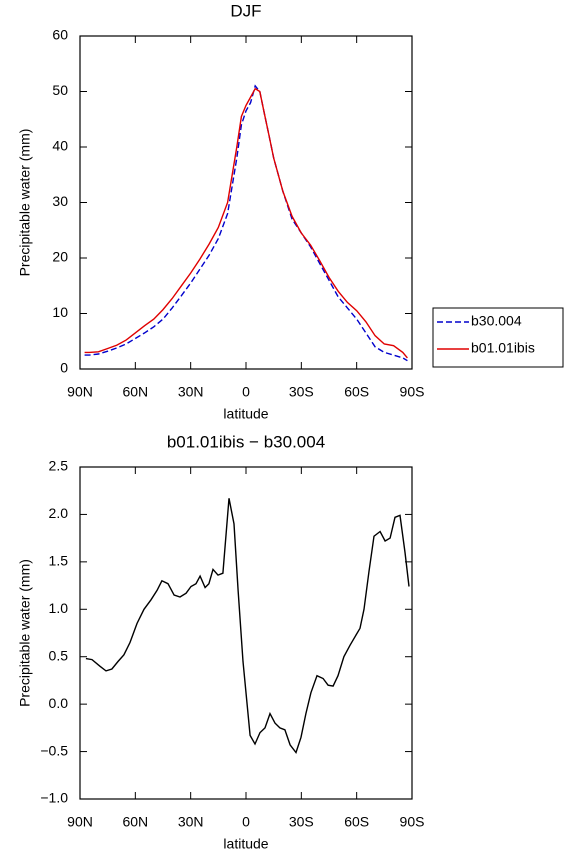 The image size is (565, 852). What do you see at coordinates (59, 466) in the screenshot?
I see `y-tick-label: 2.5` at bounding box center [59, 466].